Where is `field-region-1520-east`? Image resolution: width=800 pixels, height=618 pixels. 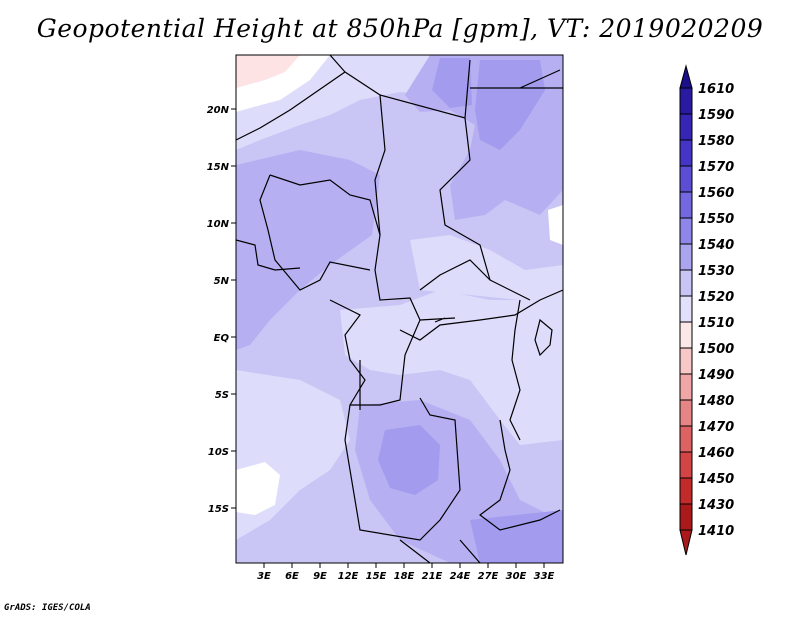
field-region-1520-east is located at coordinates (486, 270).